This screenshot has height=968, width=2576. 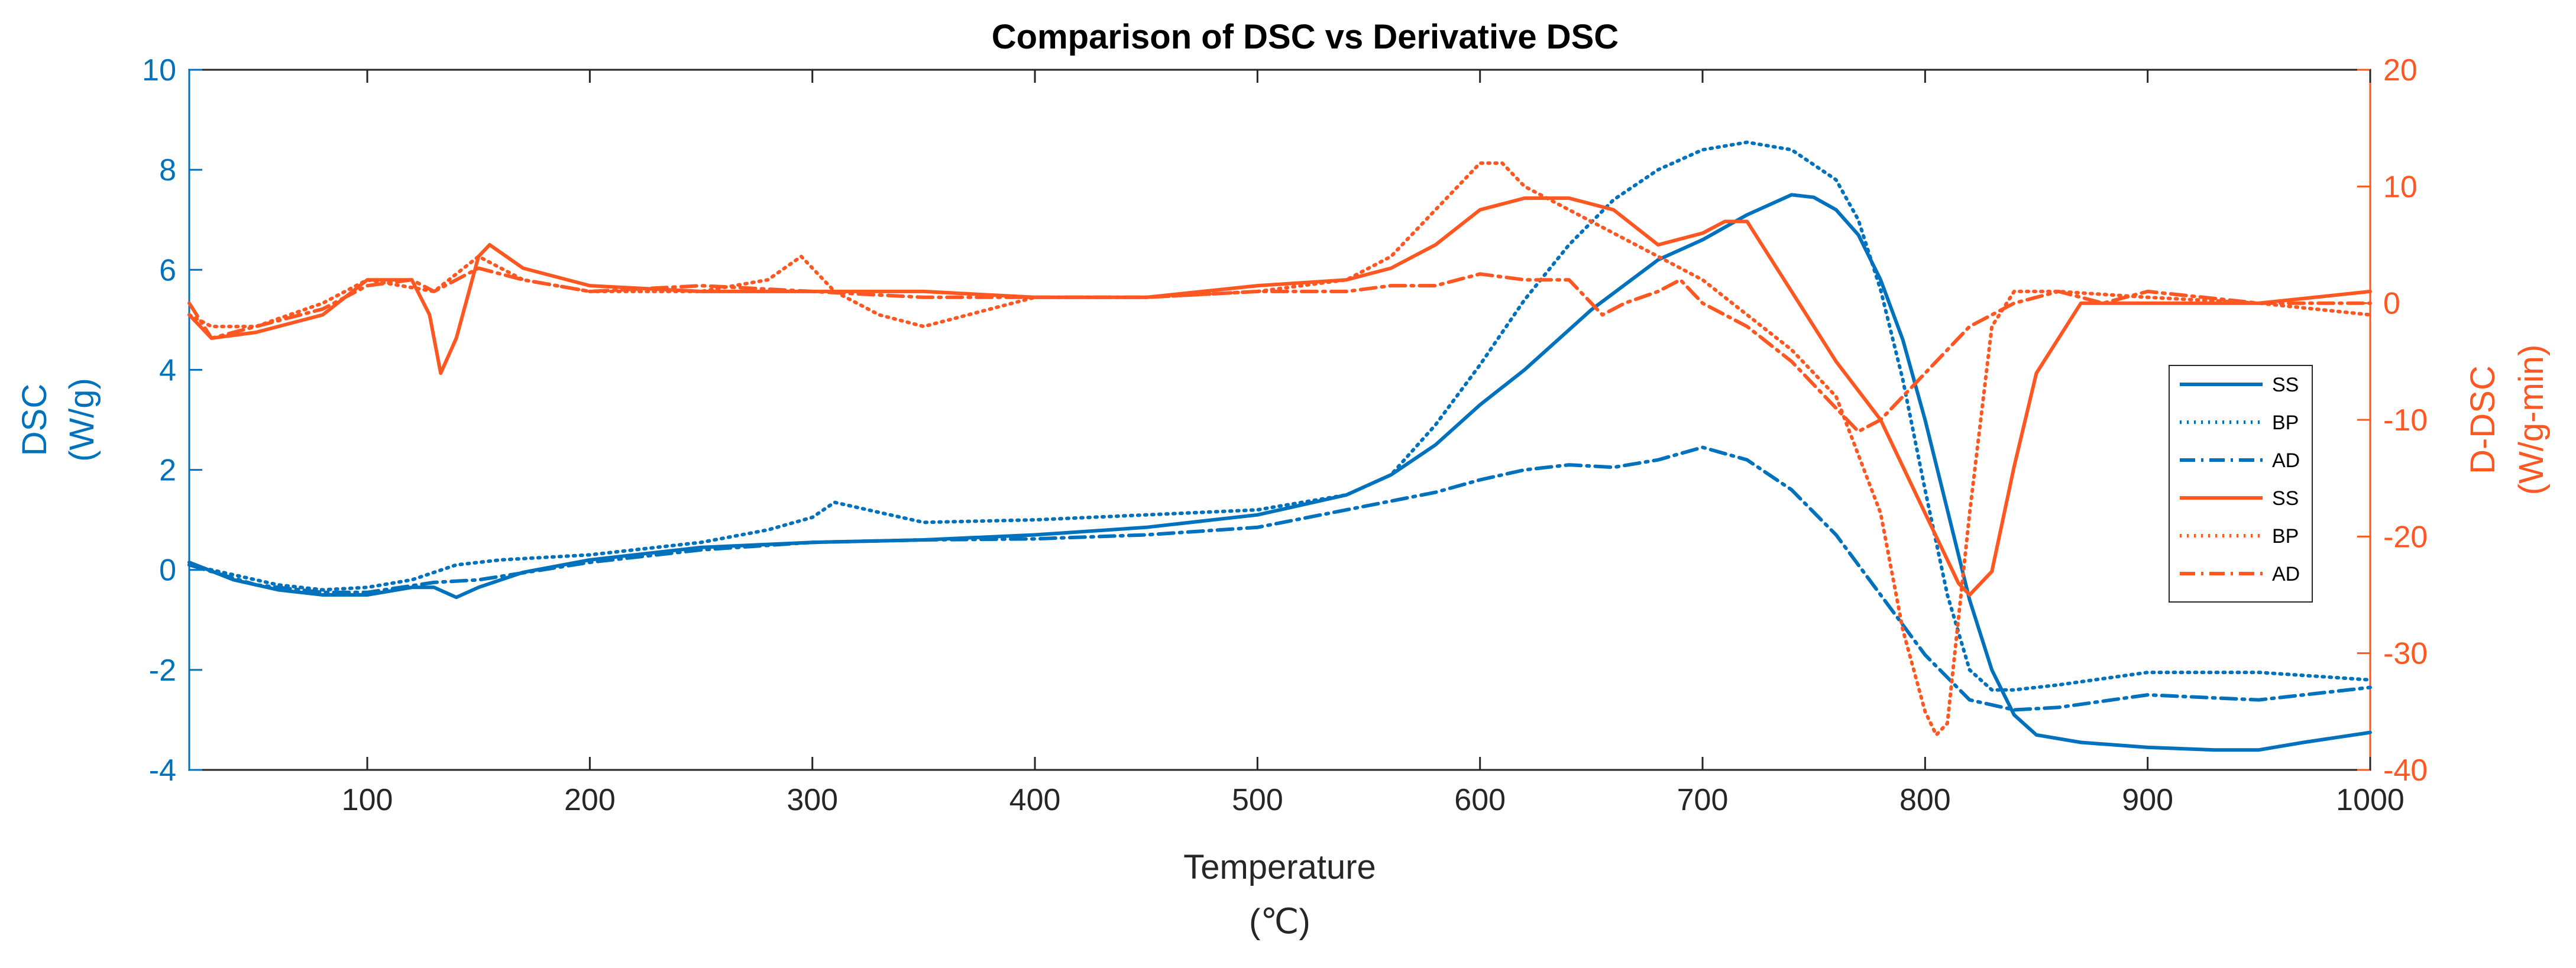 What do you see at coordinates (168, 170) in the screenshot?
I see `left-y-tick-label: 8` at bounding box center [168, 170].